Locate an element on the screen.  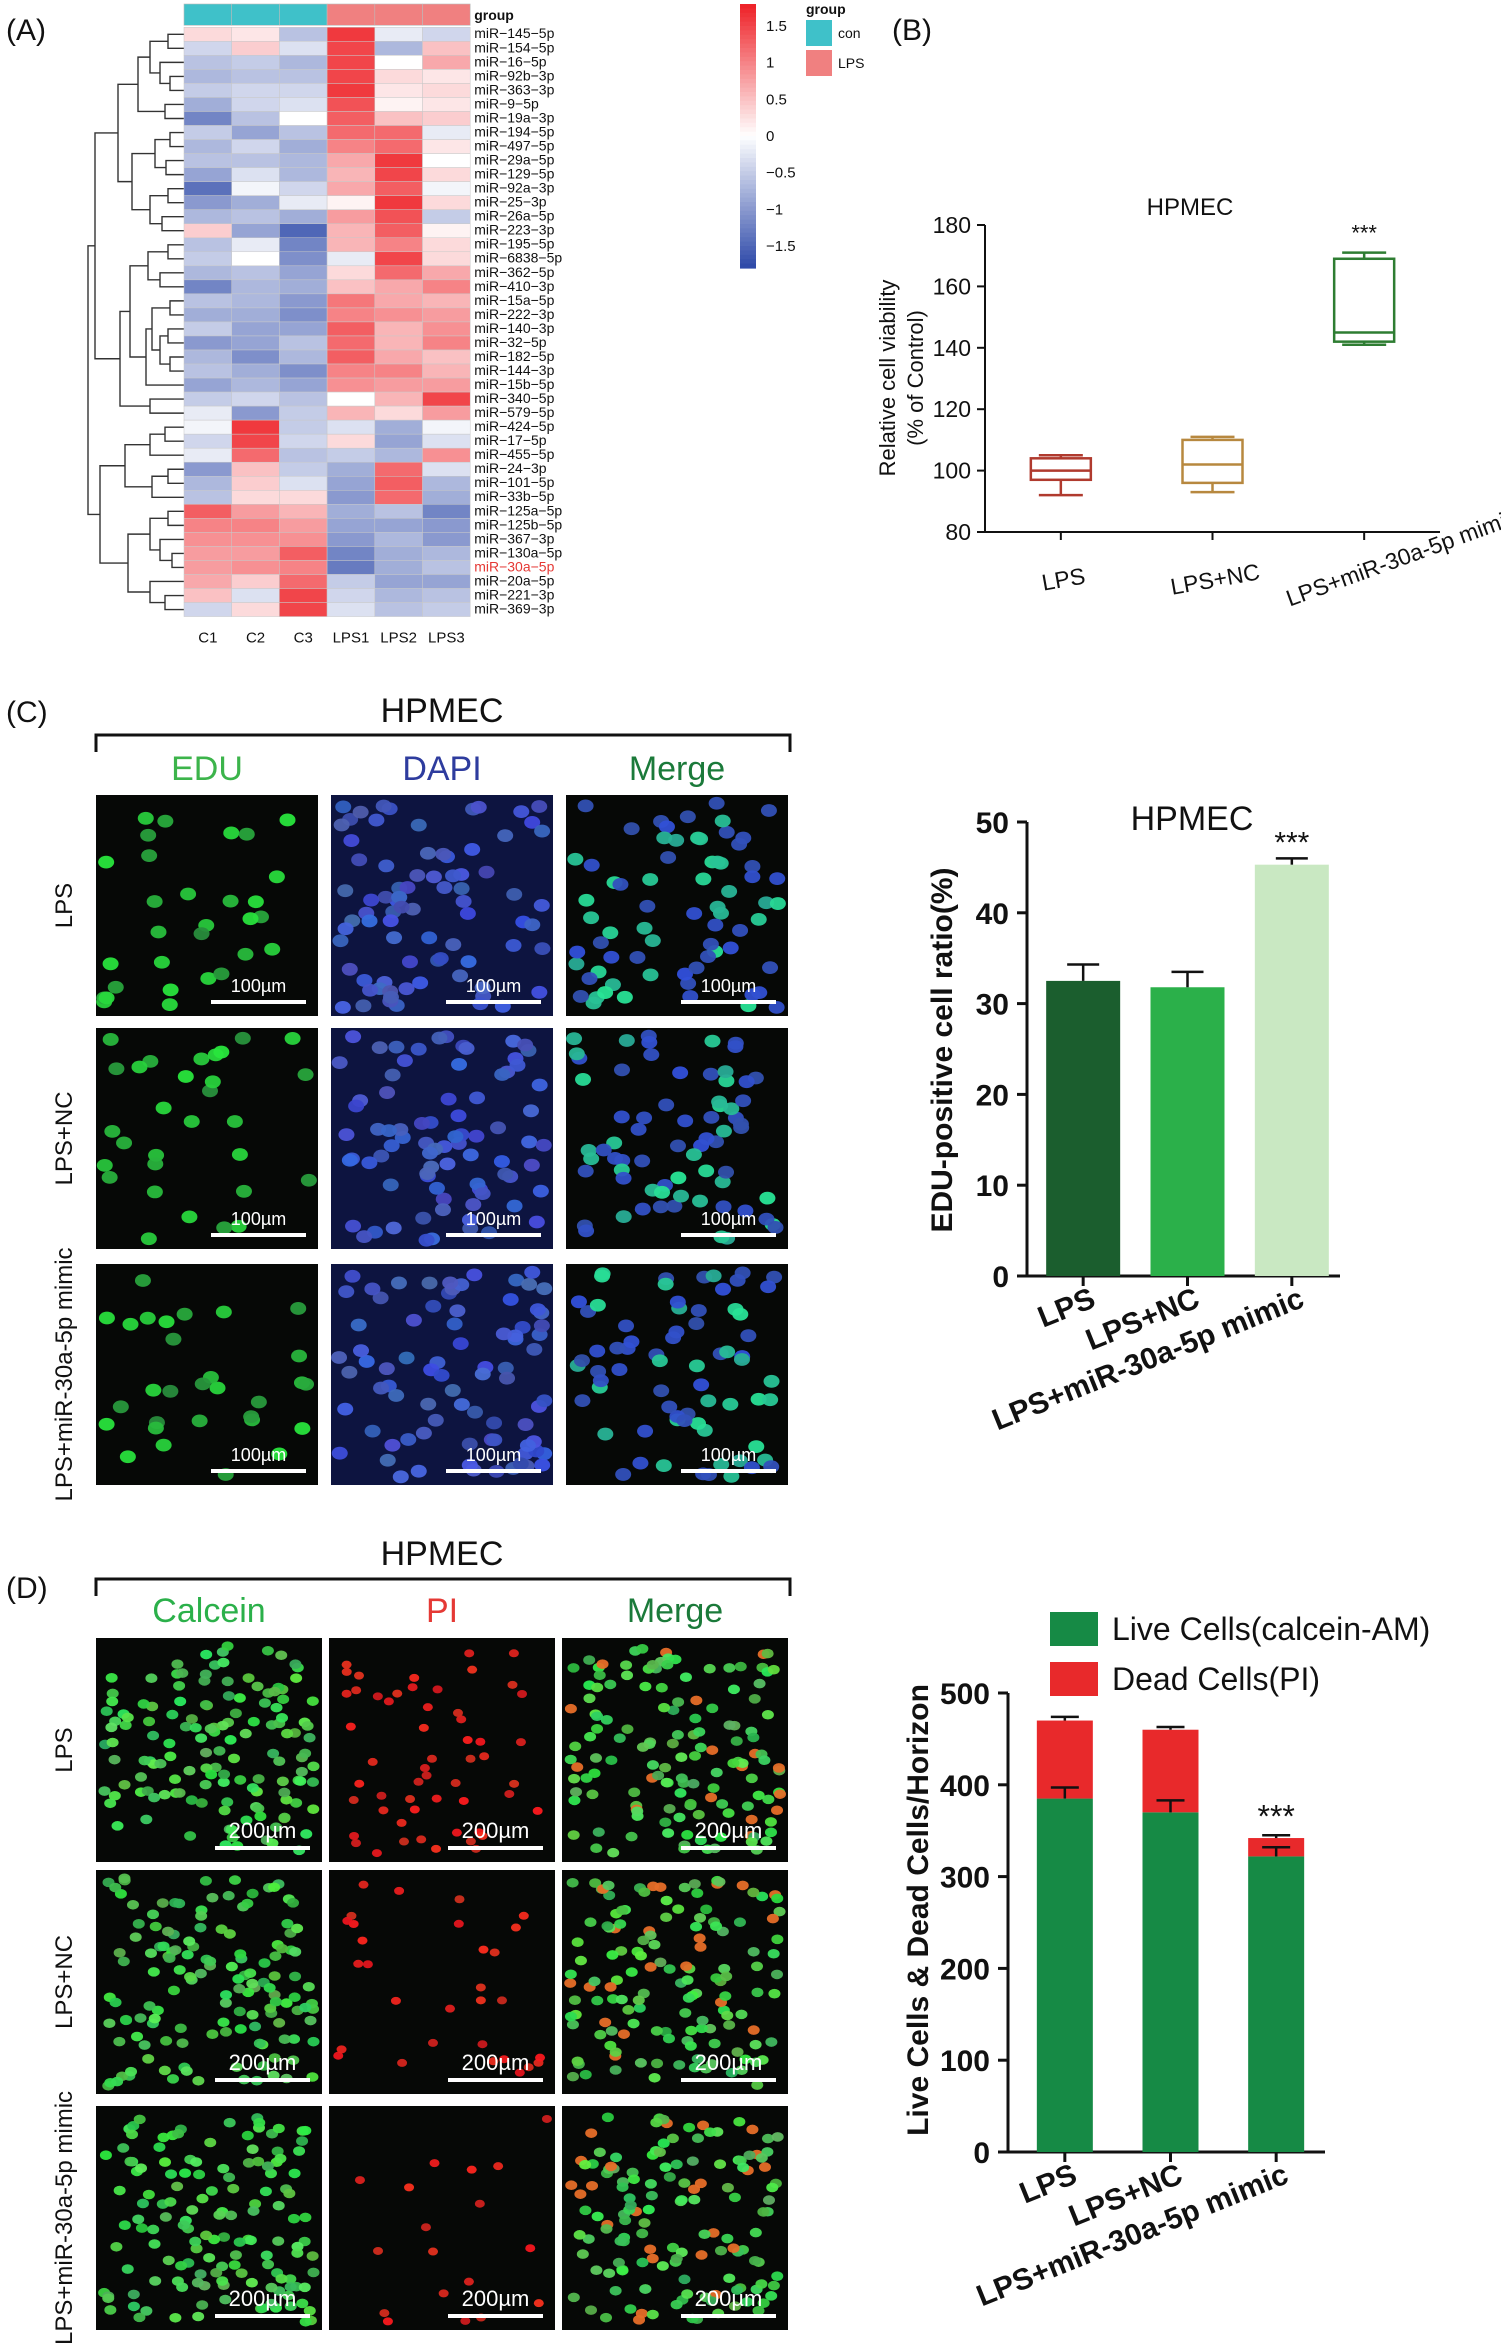
y-tick-label: 180 is located at coordinates (952, 225).